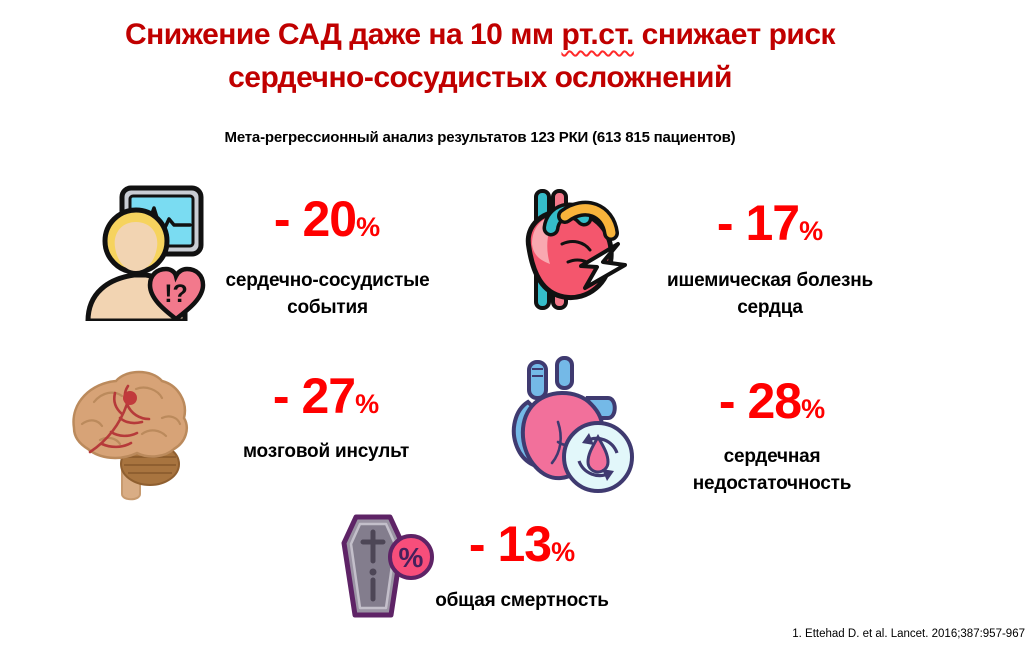 This screenshot has height=656, width=1033. Describe the element at coordinates (327, 294) in the screenshot. I see `stat-label: сердечно-сосудистые события` at that location.